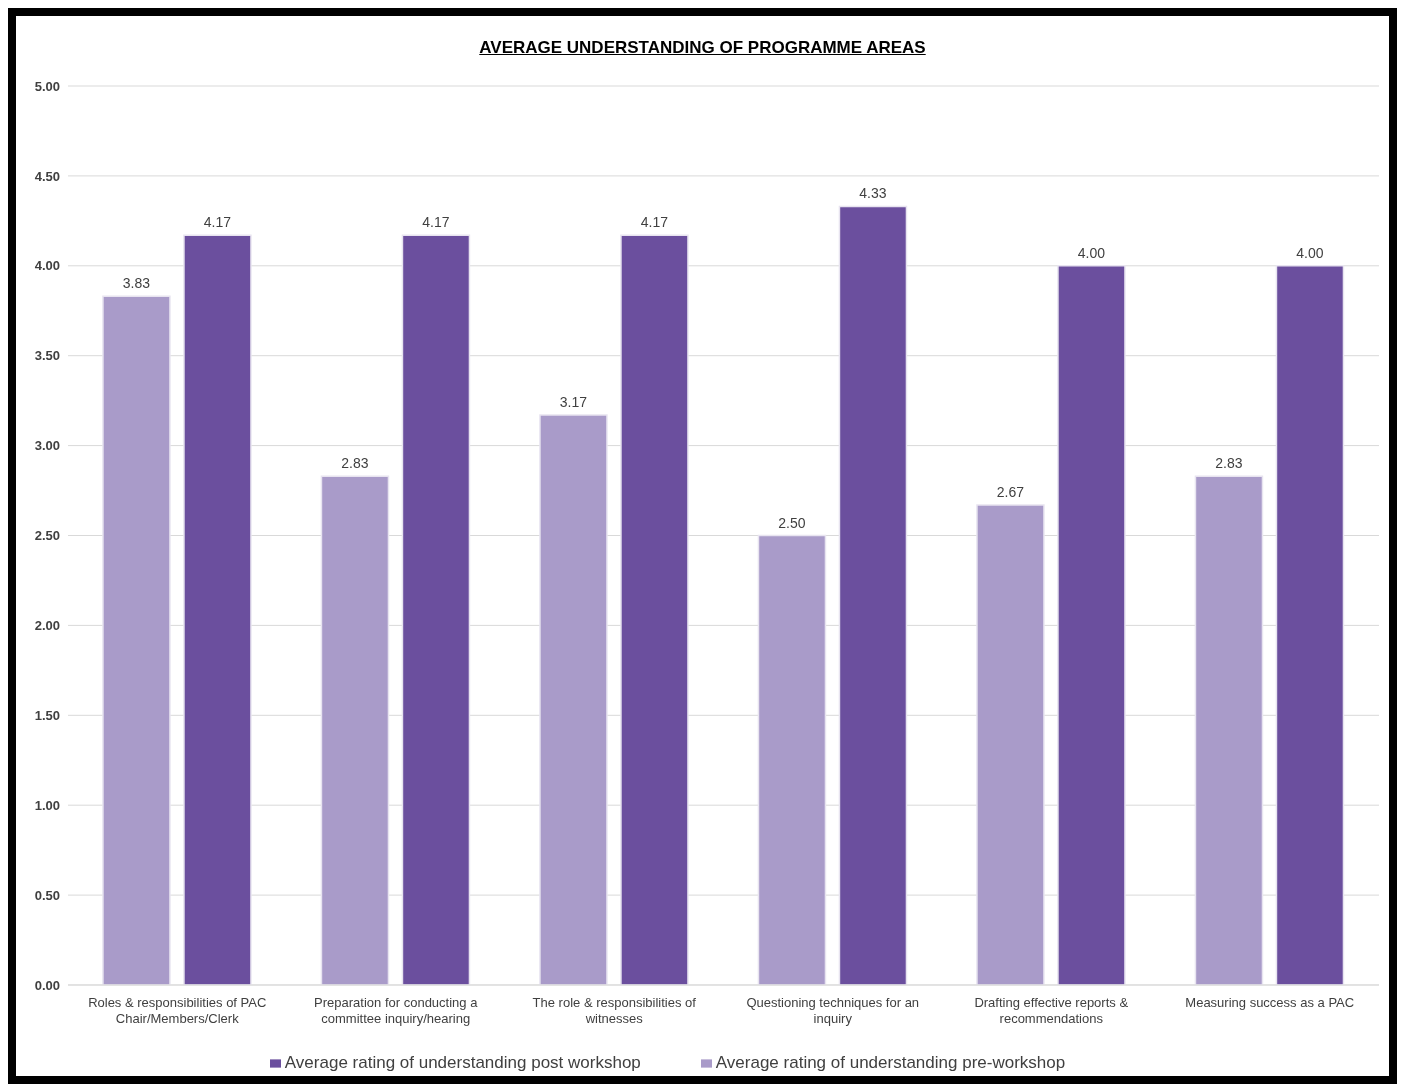 The height and width of the screenshot is (1092, 1405). Describe the element at coordinates (462, 1062) in the screenshot. I see `legend-label: Average rating of understanding post workshop` at that location.